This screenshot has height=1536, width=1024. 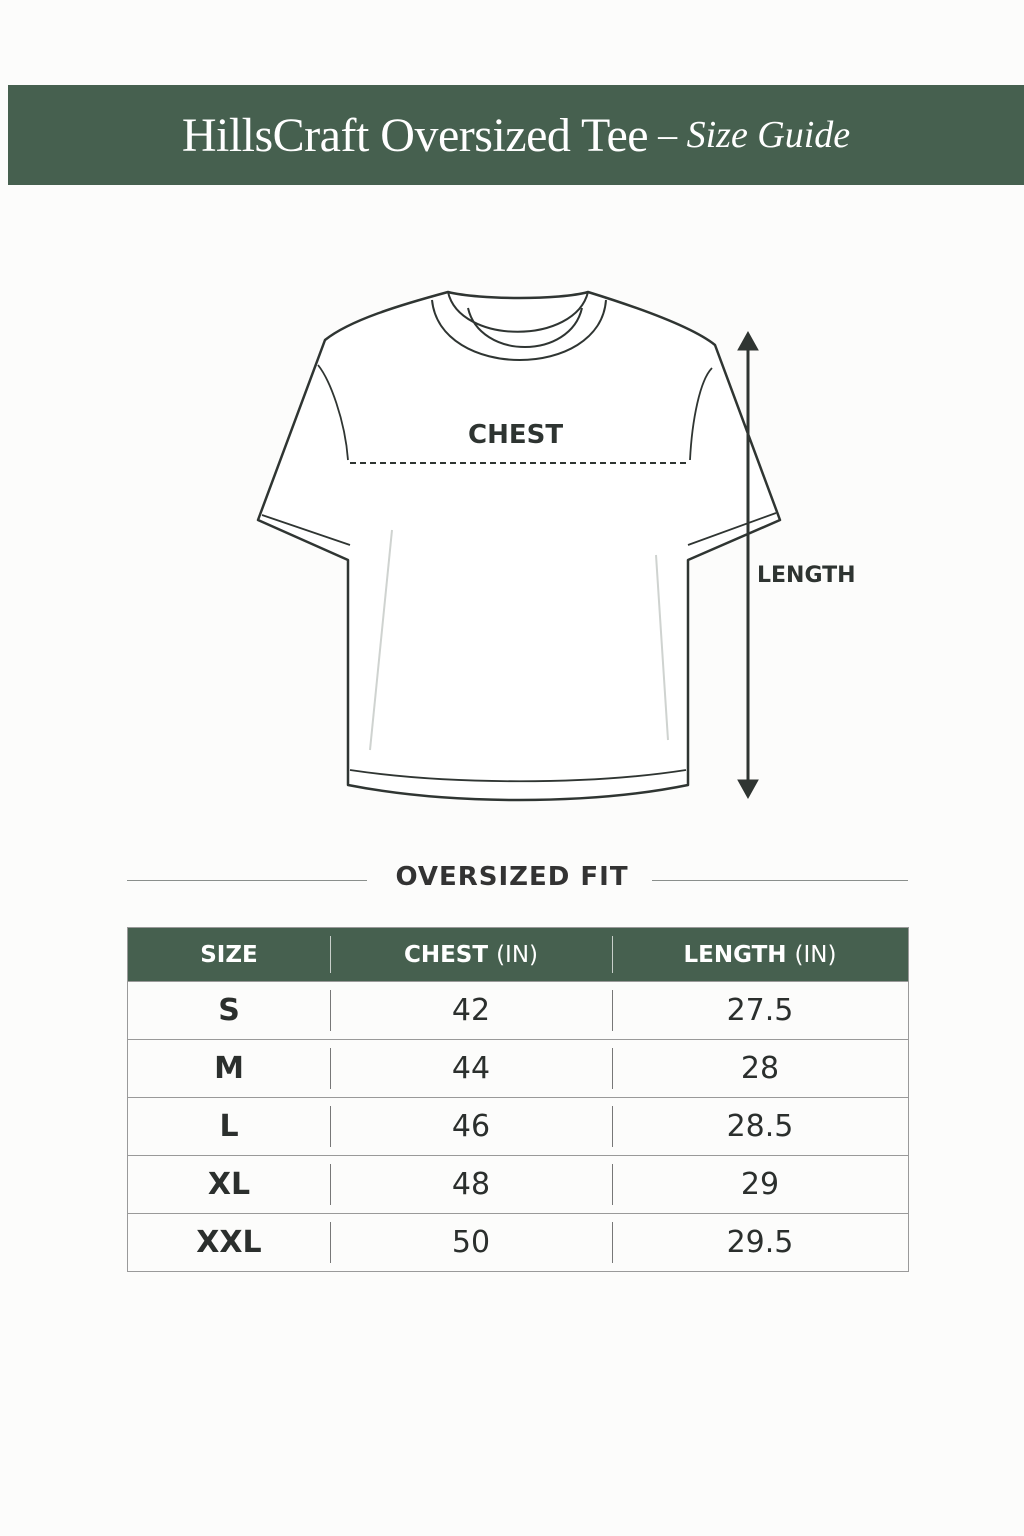 I want to click on fit-heading: OVERSIZED FIT, so click(x=512, y=877).